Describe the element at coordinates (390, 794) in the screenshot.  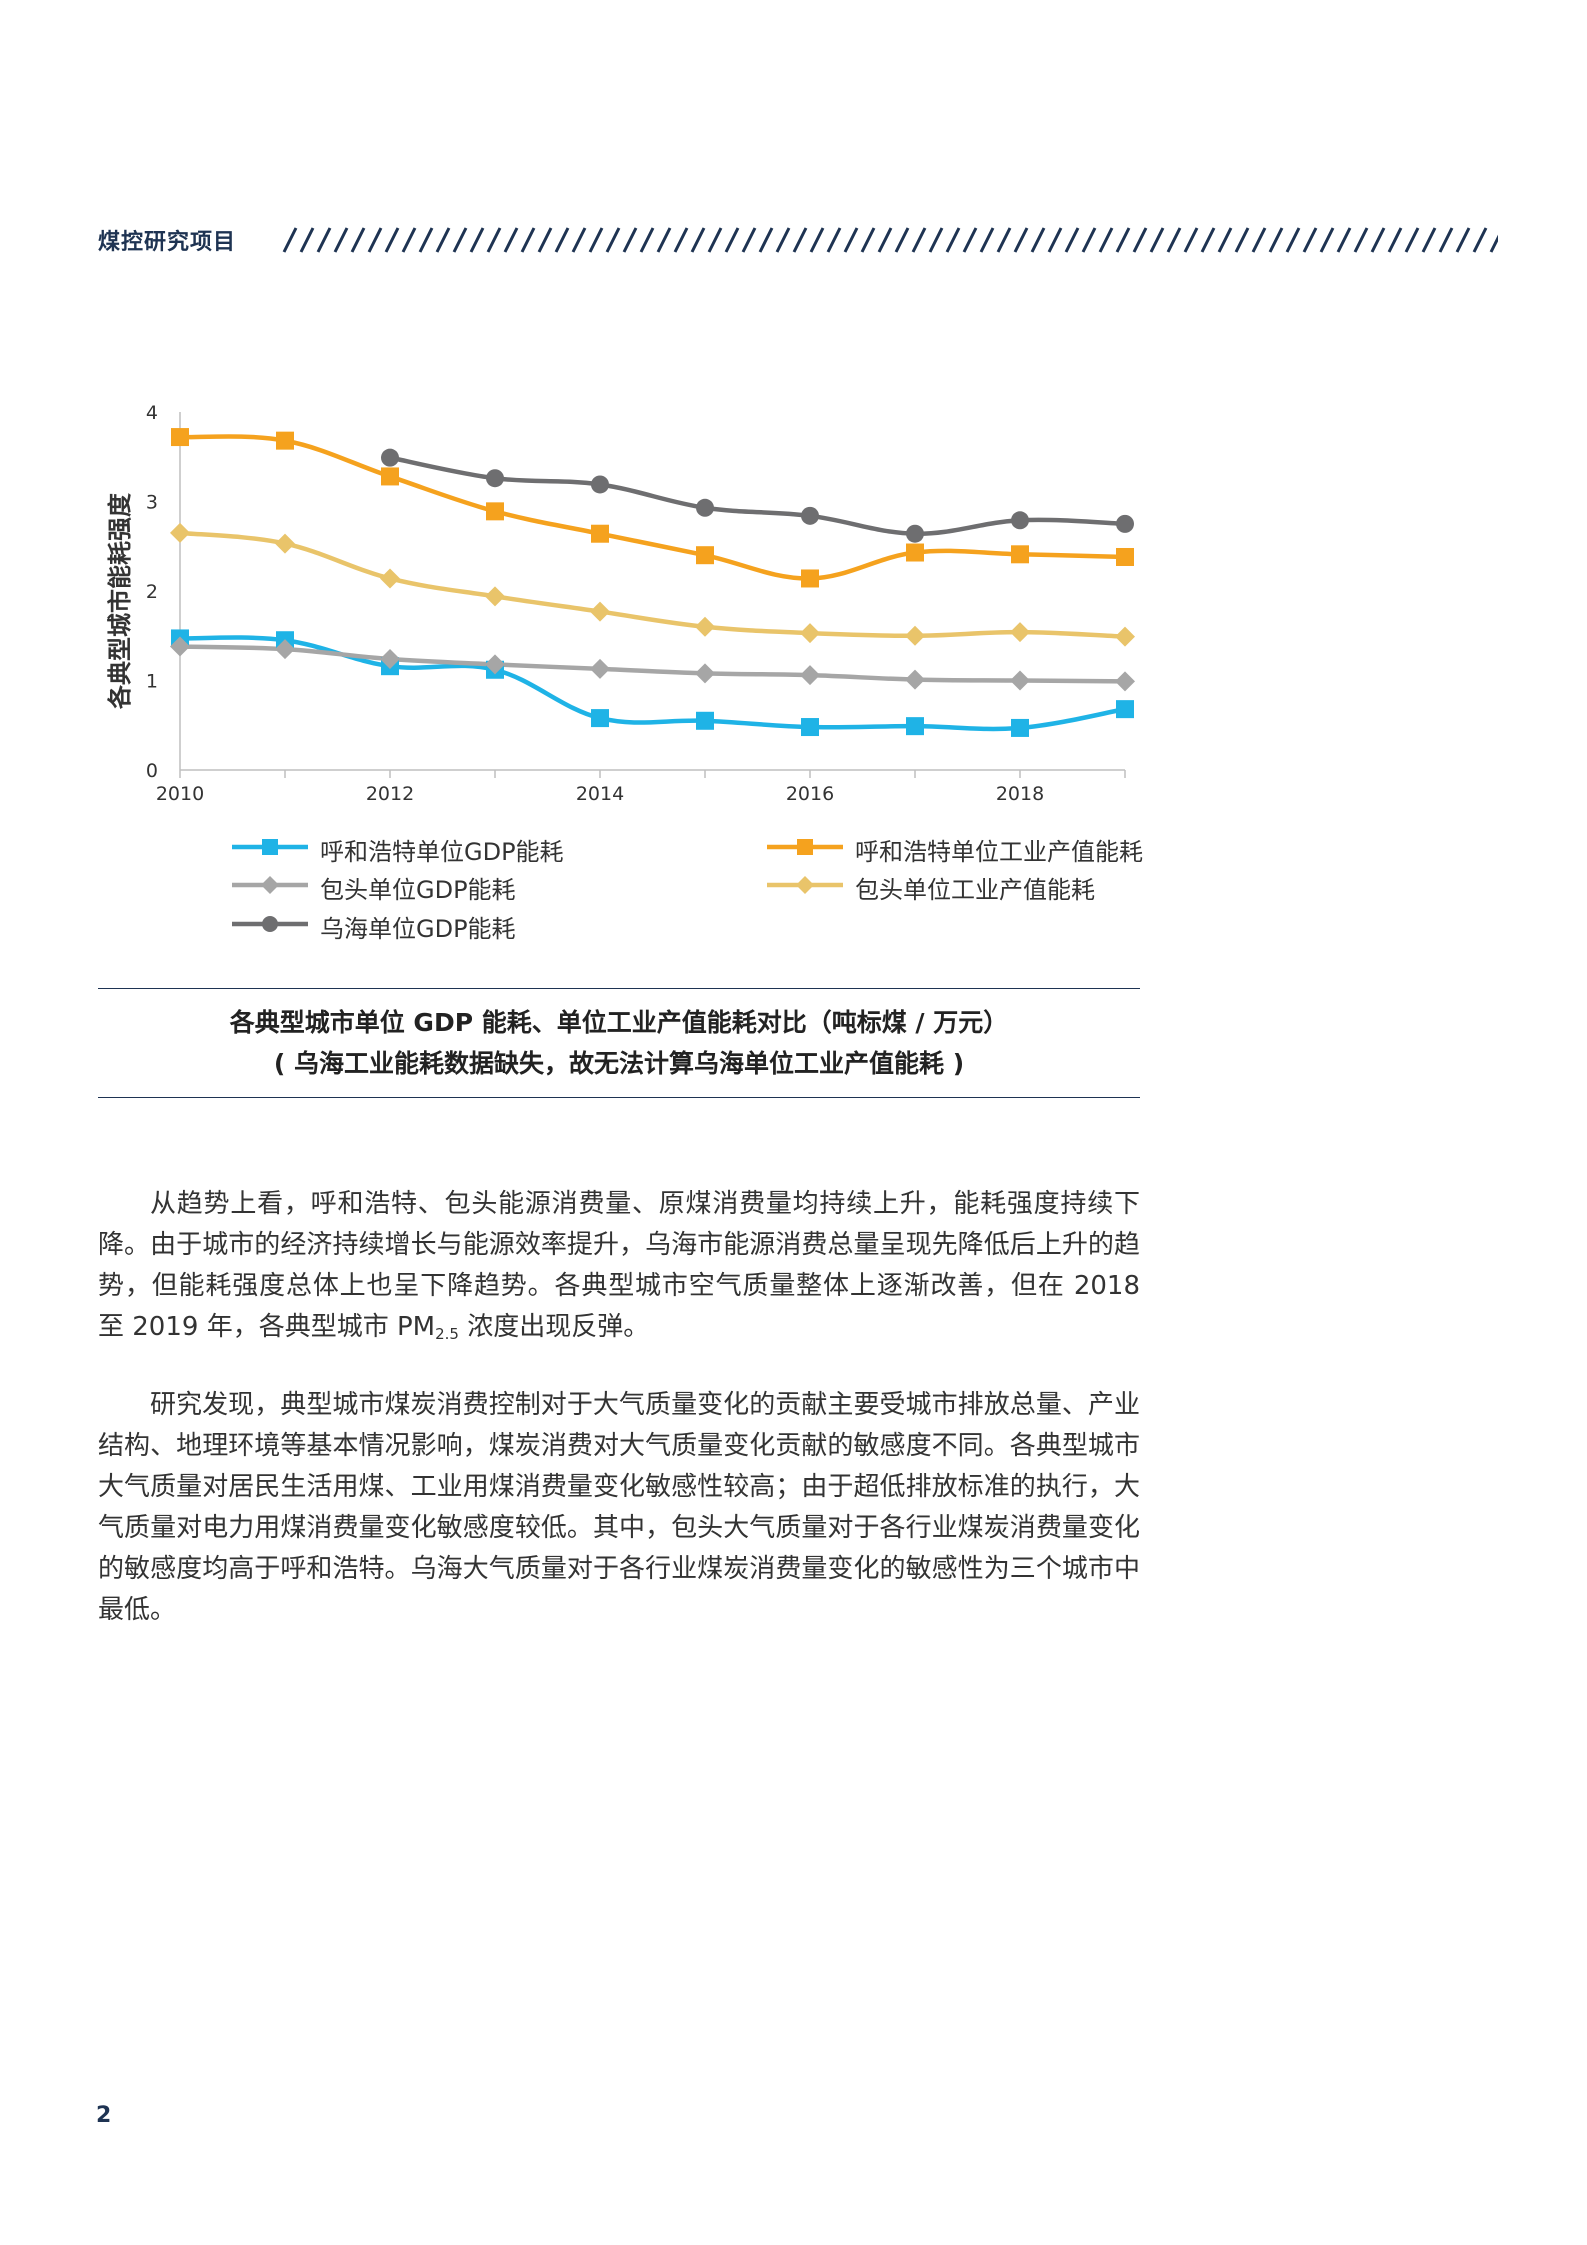
I see `x-tick-label: 2012` at that location.